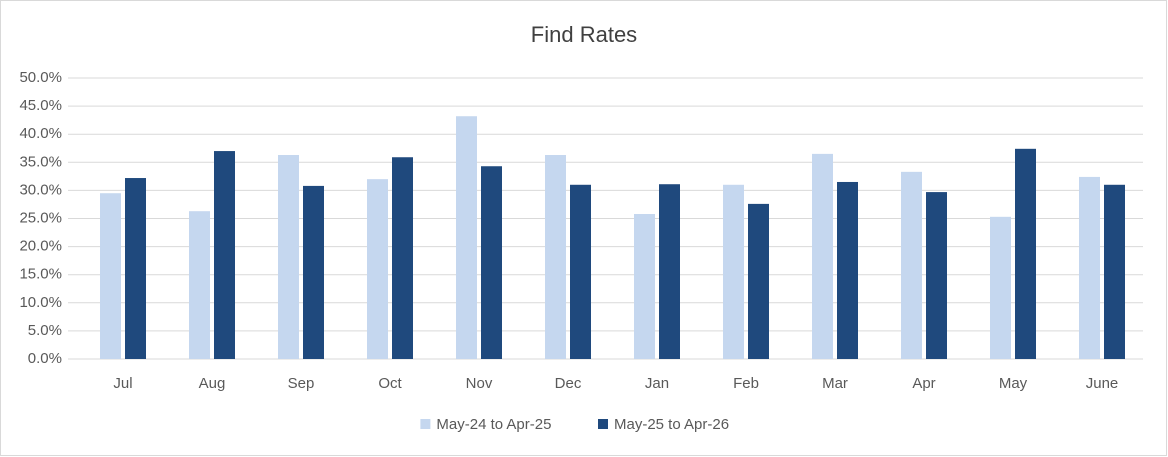 Image resolution: width=1168 pixels, height=457 pixels. I want to click on y-tick-label: 30.0%, so click(40, 189).